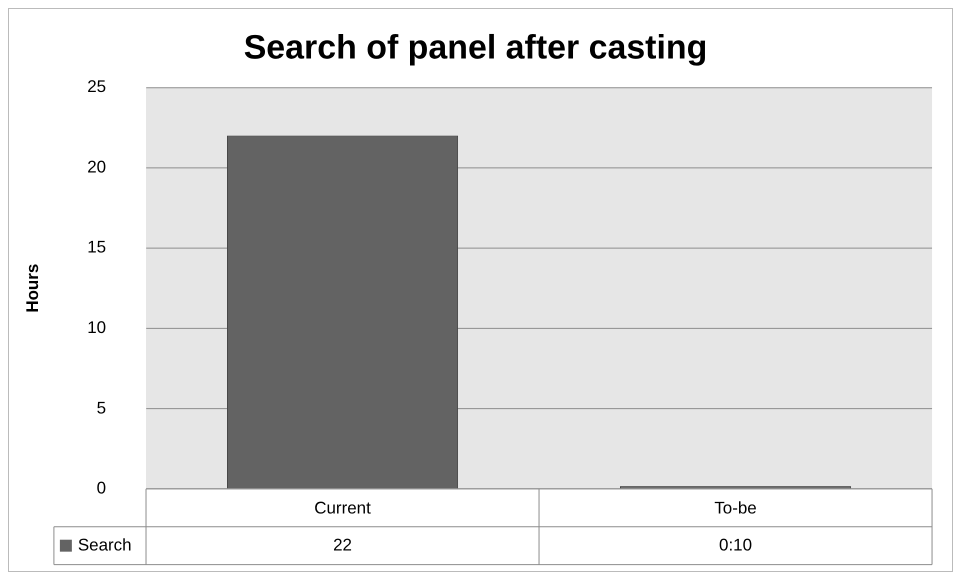  I want to click on legend-label: Search, so click(105, 544).